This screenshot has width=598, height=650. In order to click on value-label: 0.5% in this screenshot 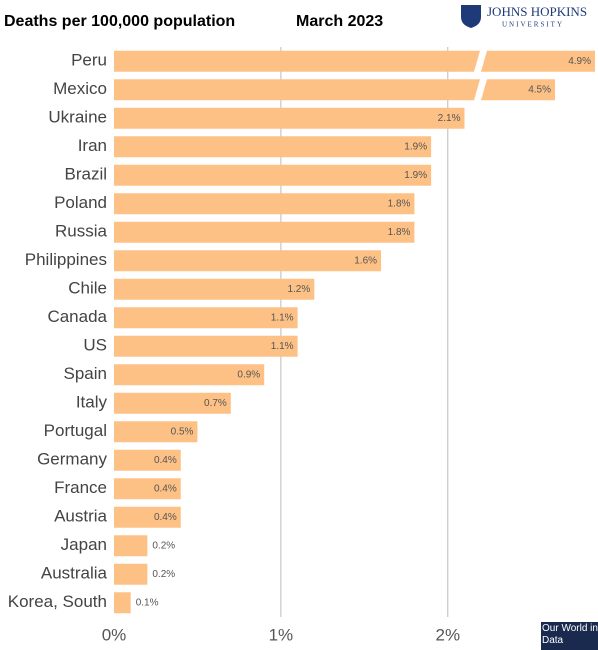, I will do `click(182, 431)`.